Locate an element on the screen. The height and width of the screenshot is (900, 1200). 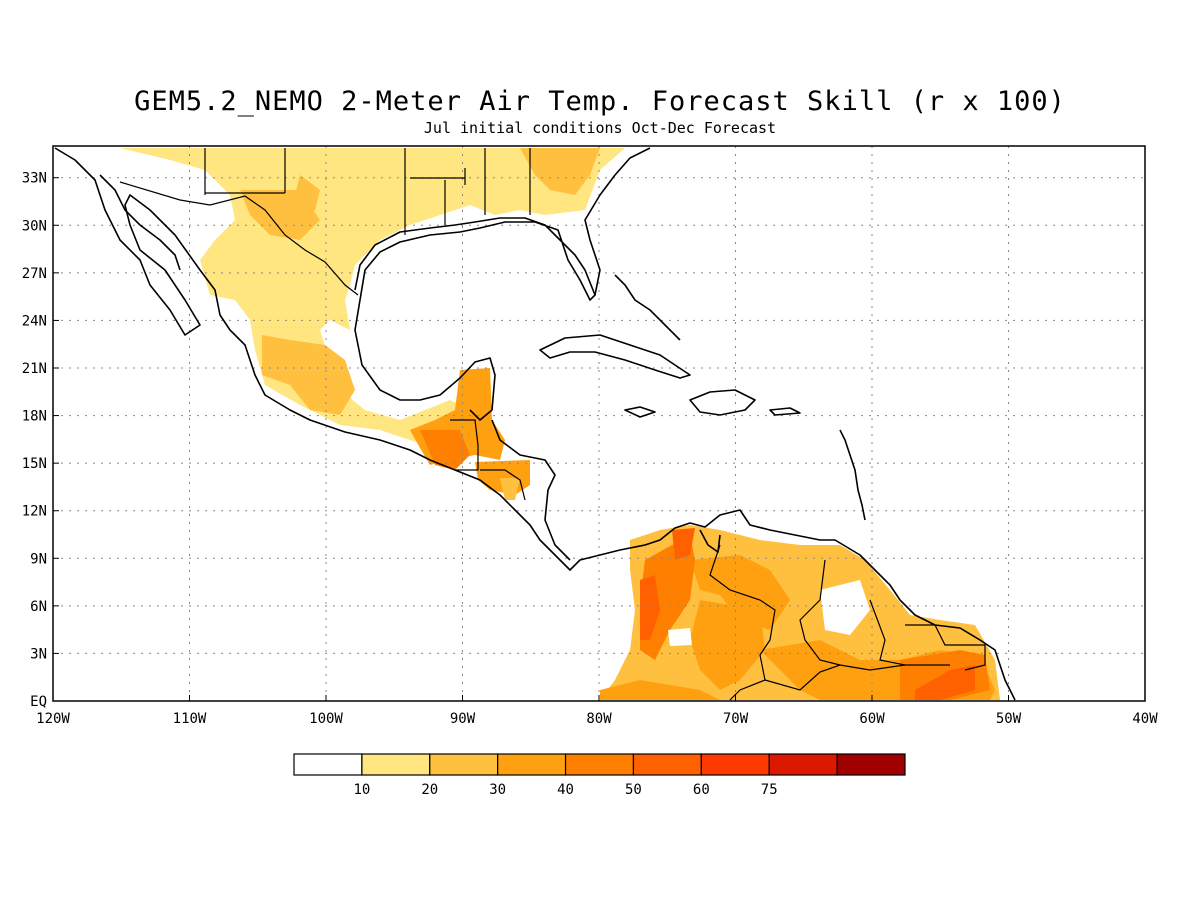
longitude-axis: 120W 110W 100W 90W 80W 70W 60W 50W 40W is located at coordinates (597, 719).